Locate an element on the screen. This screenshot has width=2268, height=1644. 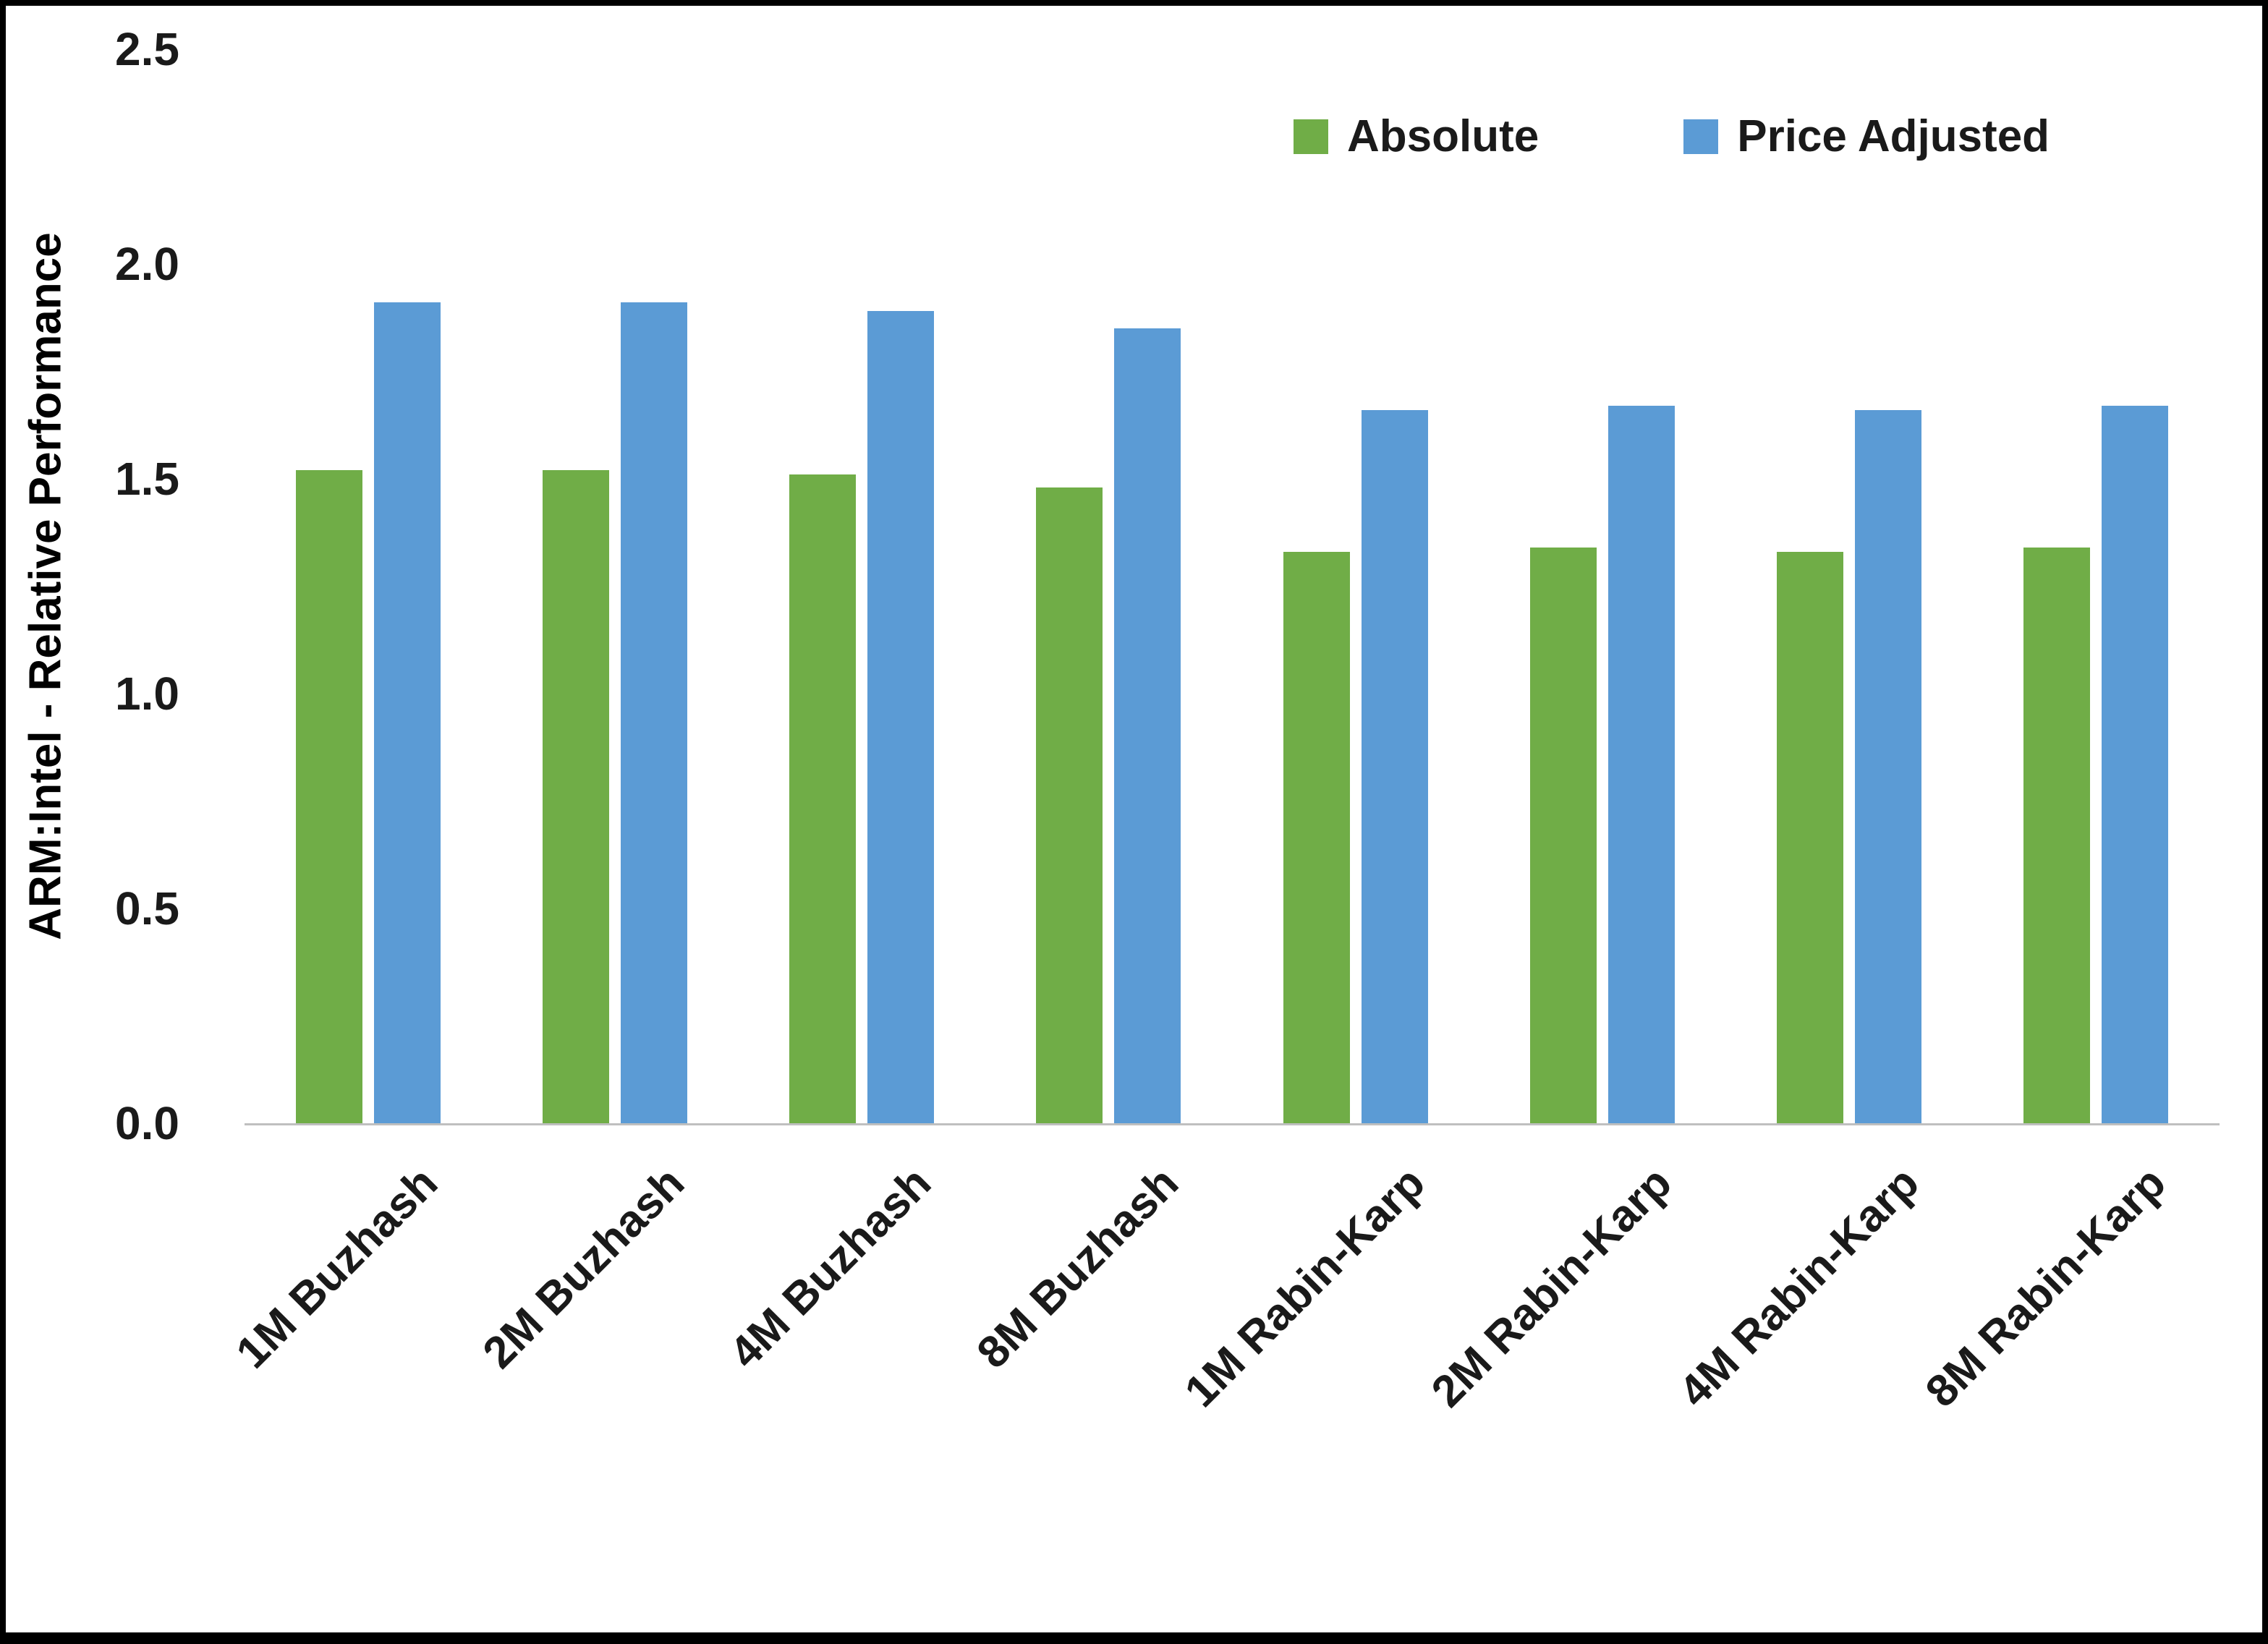
x-axis-label-4m-rabin-karp: 4M Rabin-Karp is located at coordinates (1799, 1287).